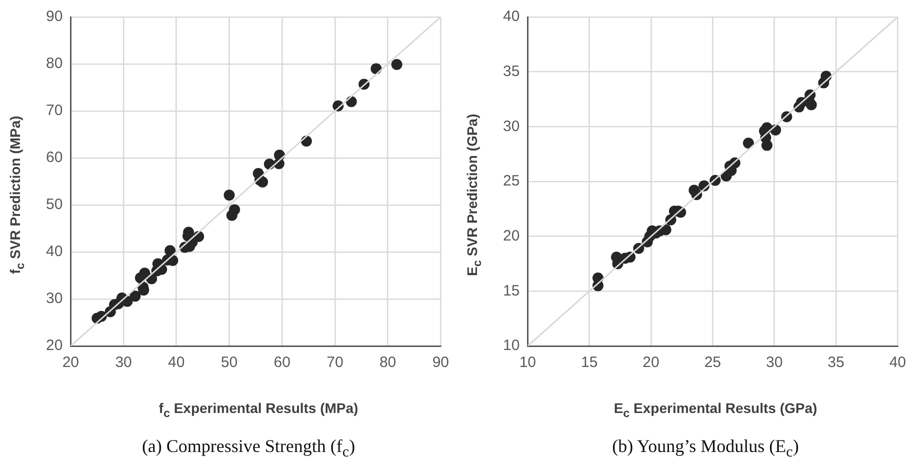  Describe the element at coordinates (440, 363) in the screenshot. I see `x-tick-label: 90` at that location.